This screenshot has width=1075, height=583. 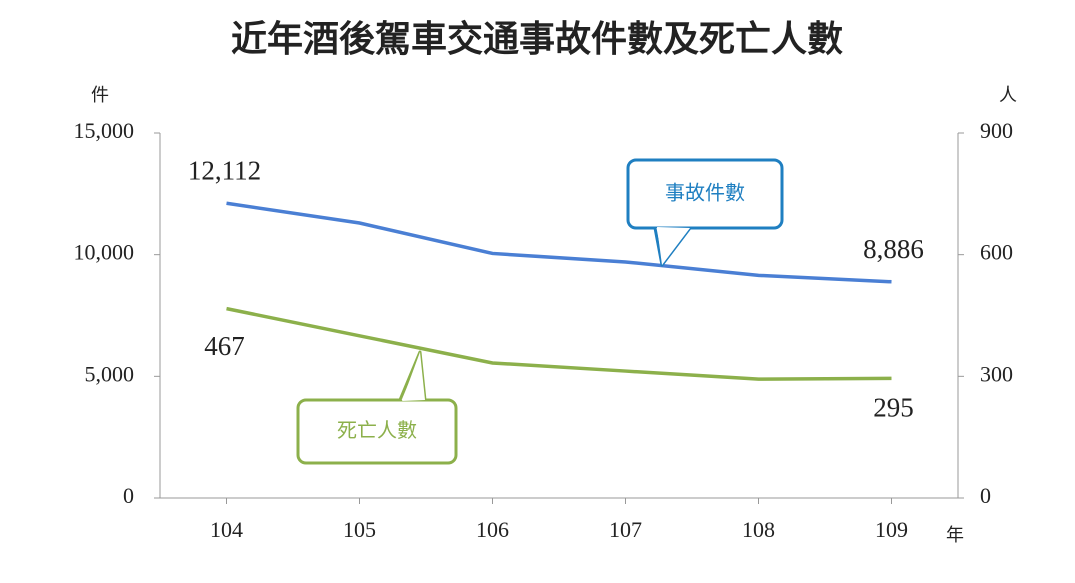 What do you see at coordinates (985, 495) in the screenshot?
I see `y2-tick-label: 0` at bounding box center [985, 495].